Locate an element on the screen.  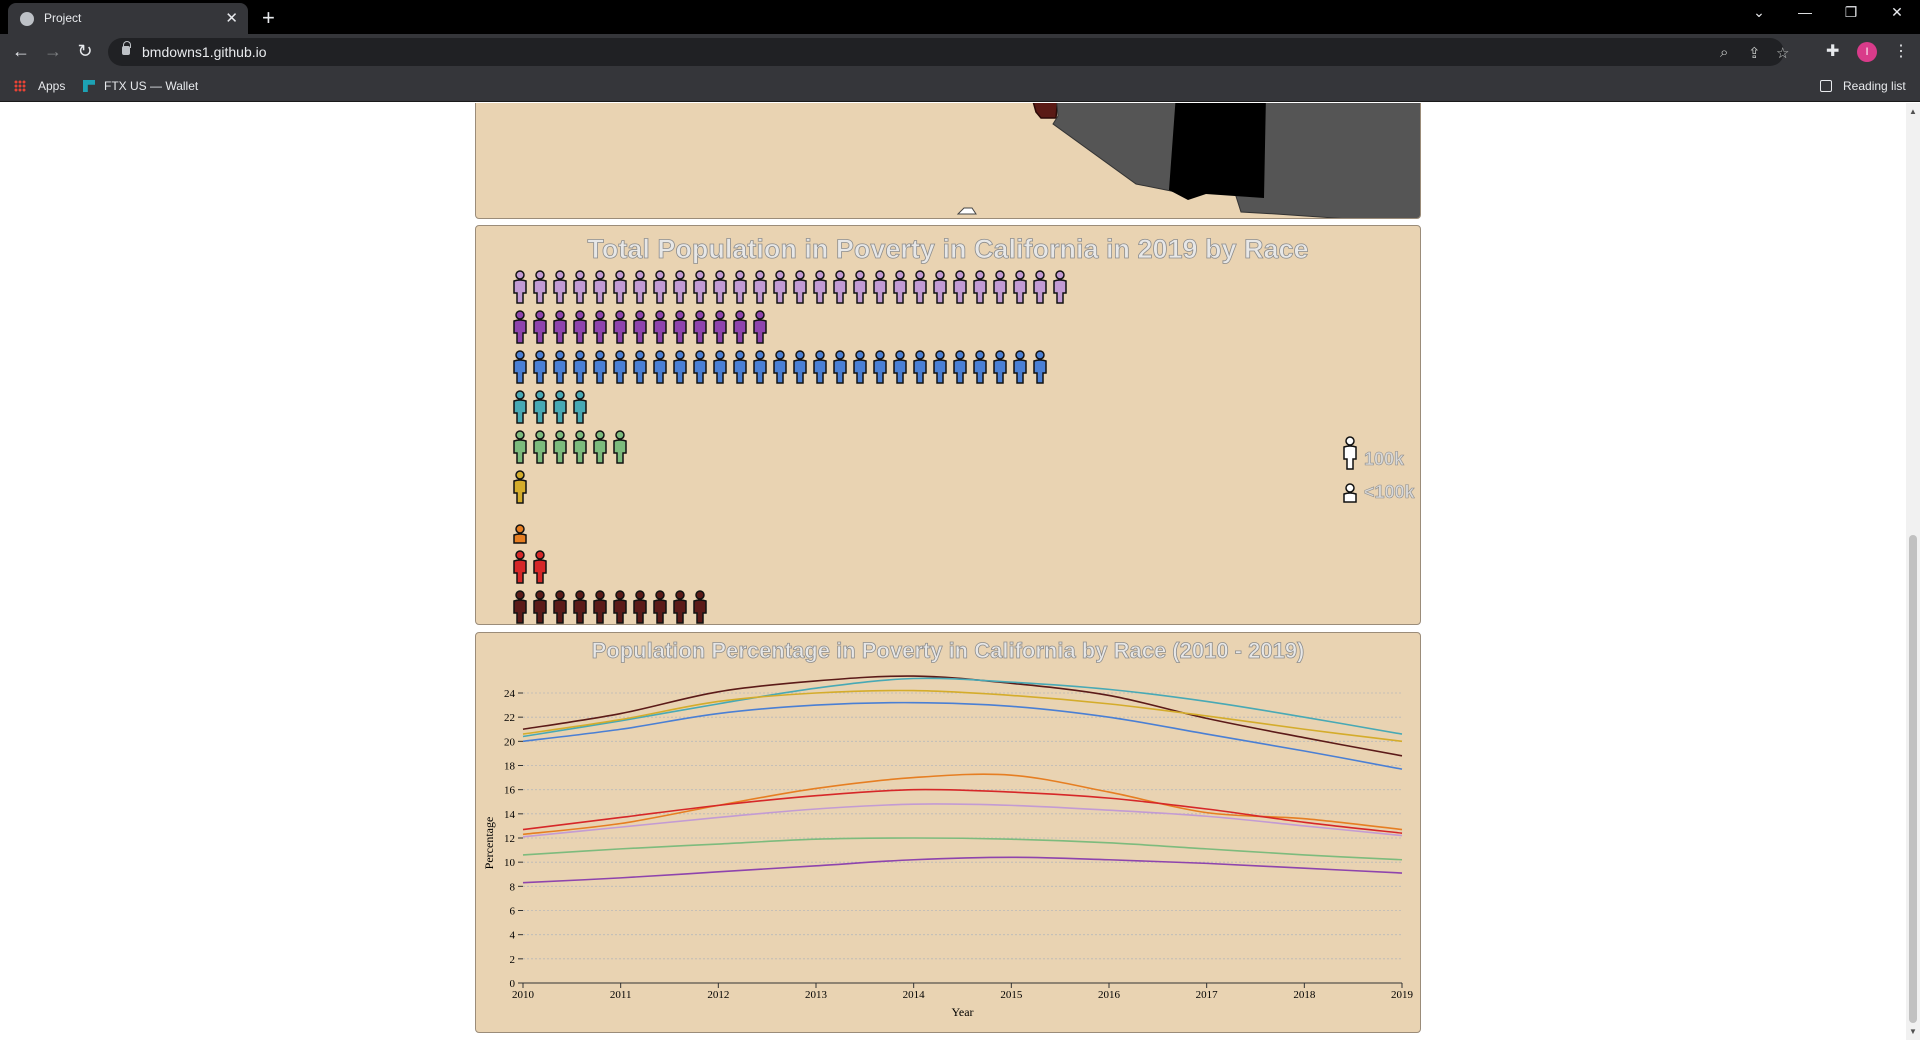
y-tick-label: 20 is located at coordinates (510, 742).